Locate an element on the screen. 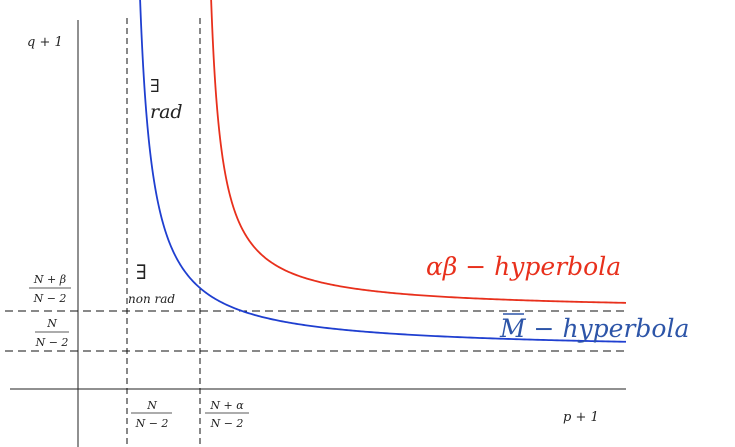  nonradial-region-label: non rad is located at coordinates (151, 299).